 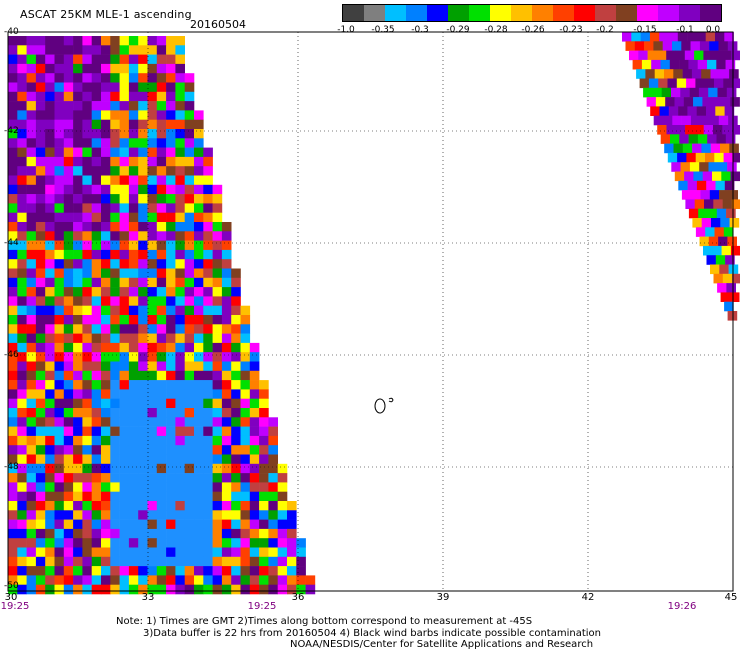 I want to click on product-title: ASCAT 25KM MLE-1 ascending, so click(x=106, y=14).